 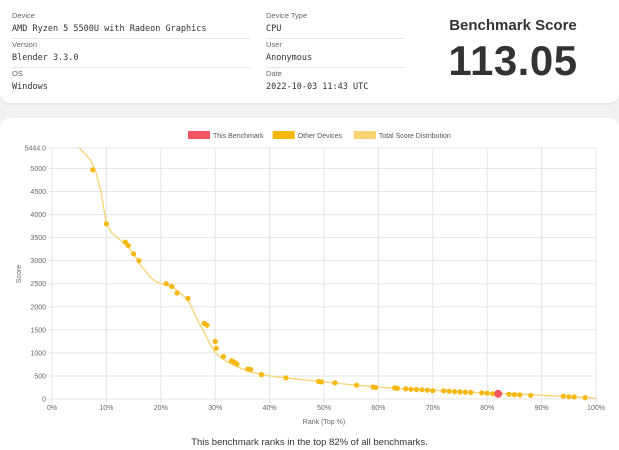 What do you see at coordinates (433, 408) in the screenshot?
I see `x-tick-label: 70%` at bounding box center [433, 408].